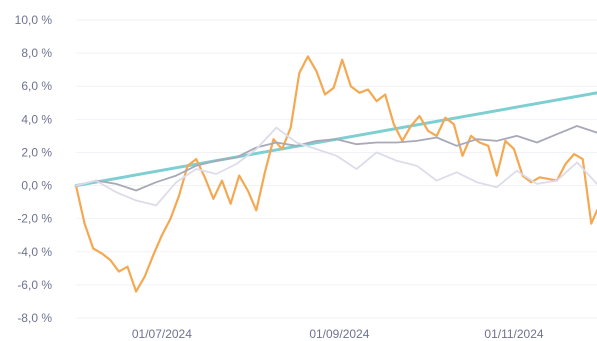 This screenshot has width=597, height=341. I want to click on y-tick-label: 4,0 %, so click(36, 119).